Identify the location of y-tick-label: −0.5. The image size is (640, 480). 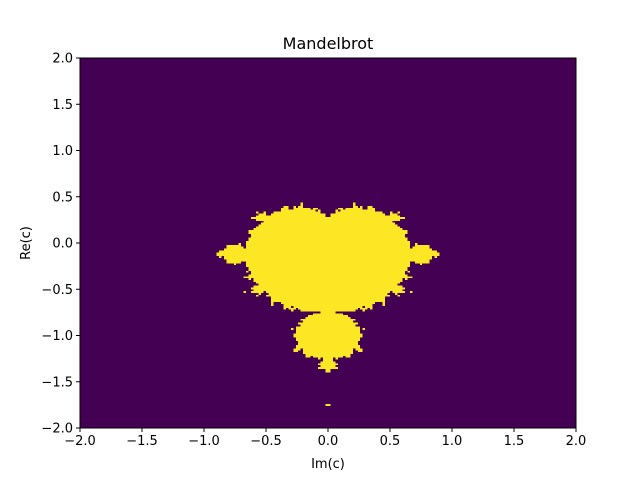
(57, 290).